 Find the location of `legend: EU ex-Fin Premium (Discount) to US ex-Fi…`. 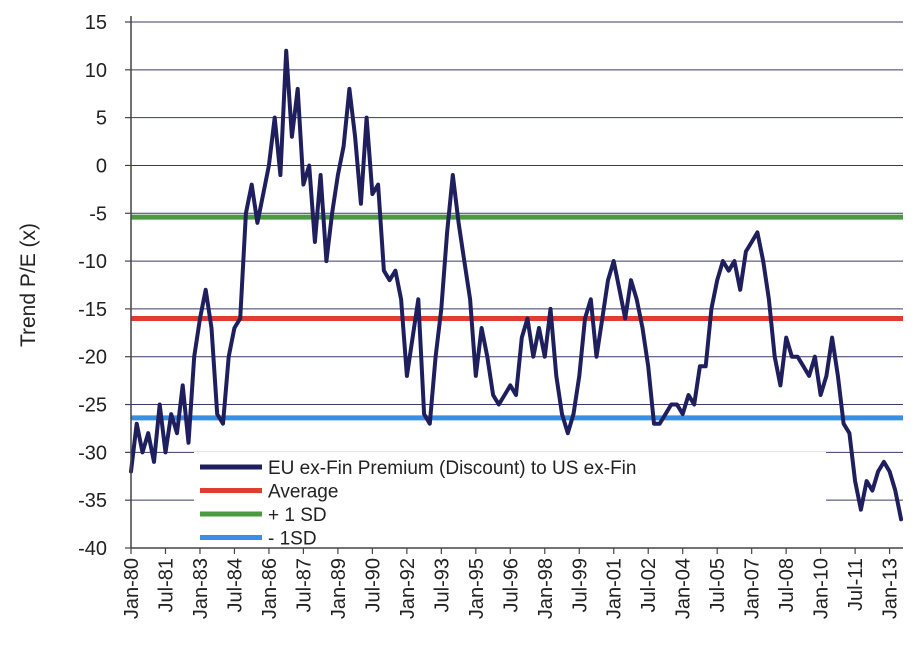

legend: EU ex-Fin Premium (Discount) to US ex-Fi… is located at coordinates (510, 501).